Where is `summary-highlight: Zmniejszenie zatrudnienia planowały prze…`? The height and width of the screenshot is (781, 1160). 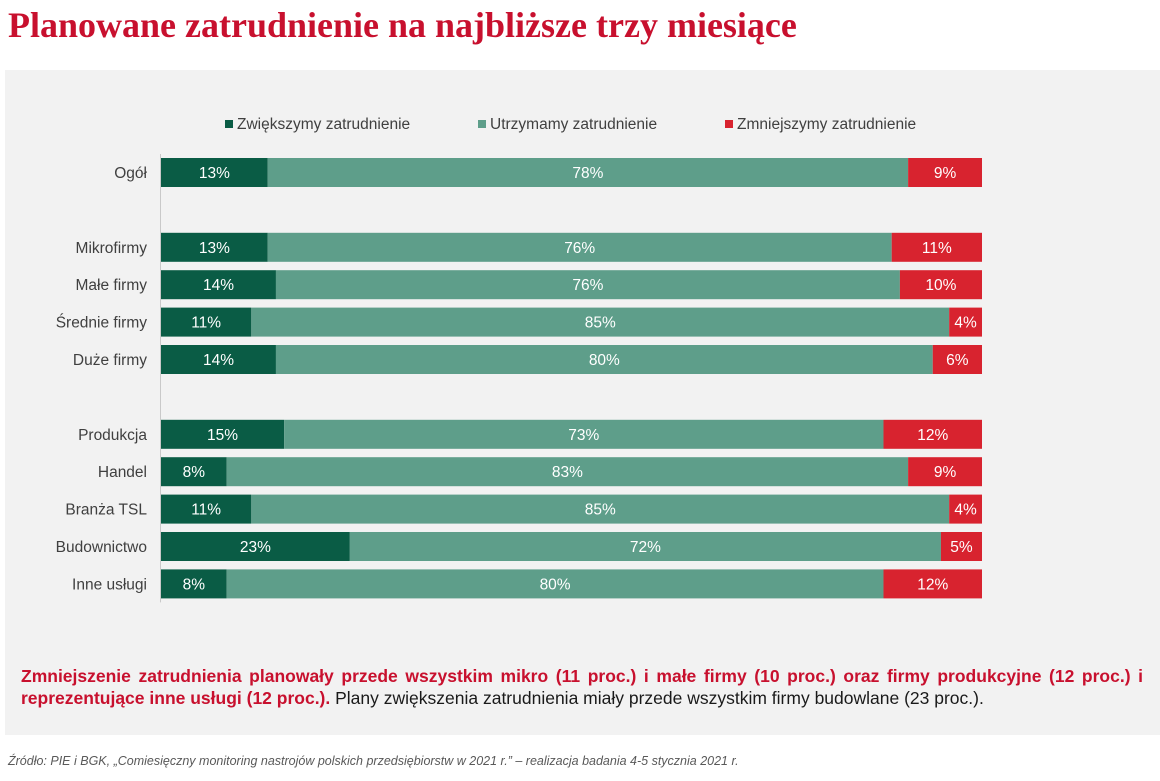
summary-highlight: Zmniejszenie zatrudnienia planowały prze… is located at coordinates (582, 686).